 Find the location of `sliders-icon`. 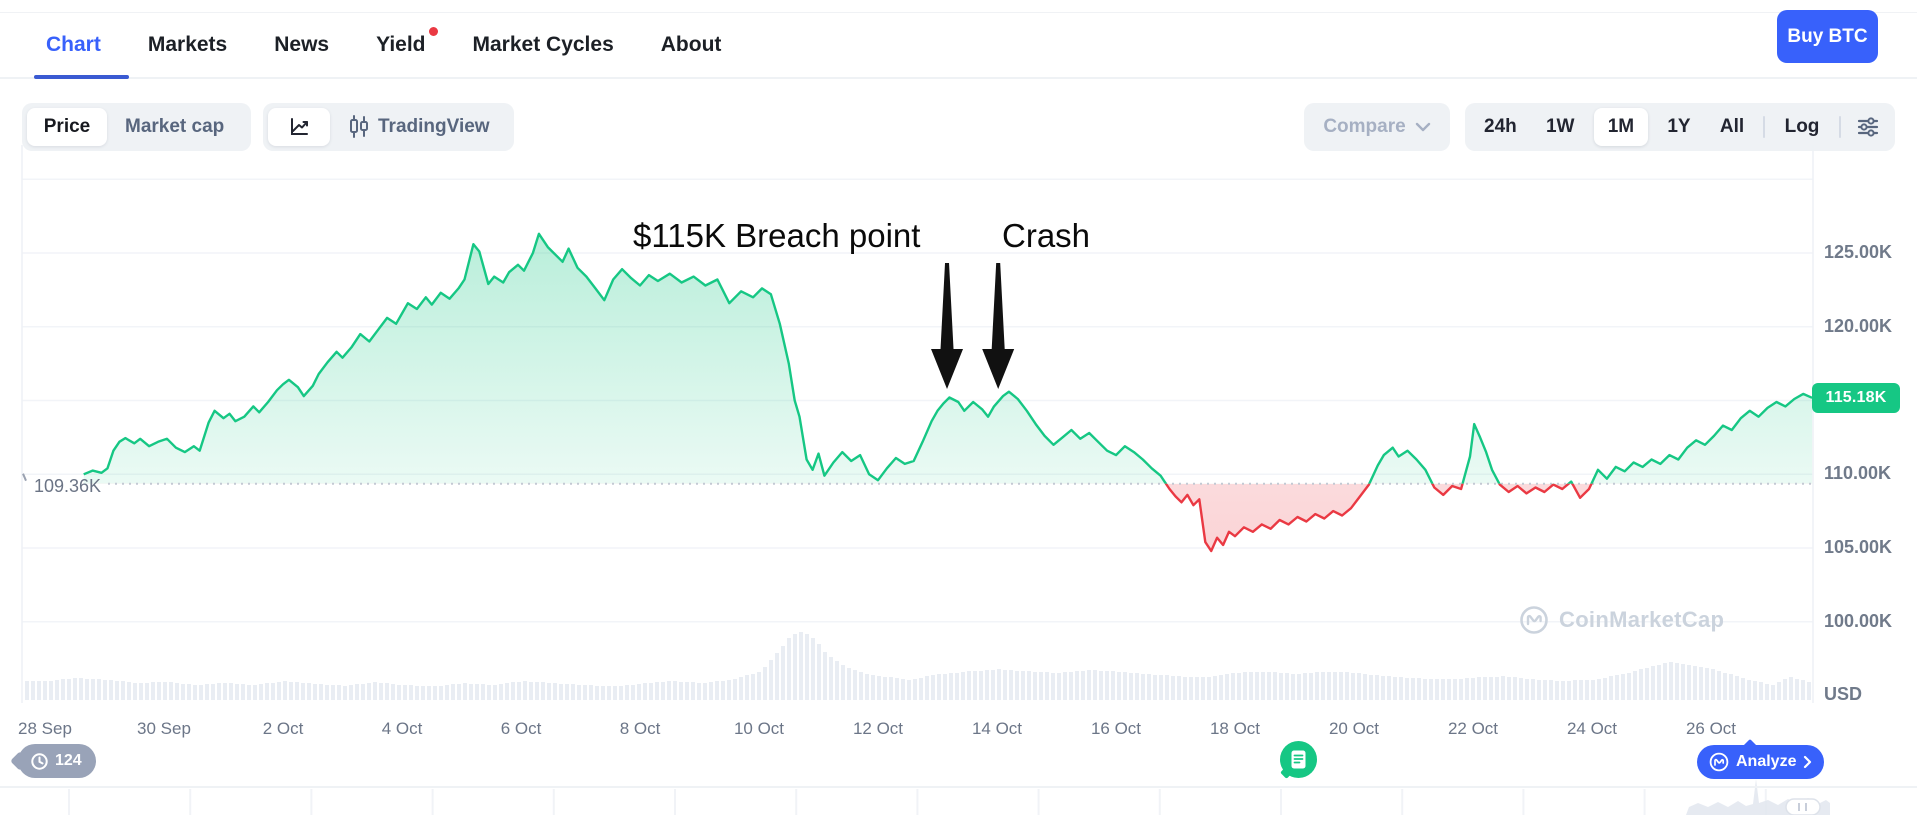

sliders-icon is located at coordinates (1868, 127).